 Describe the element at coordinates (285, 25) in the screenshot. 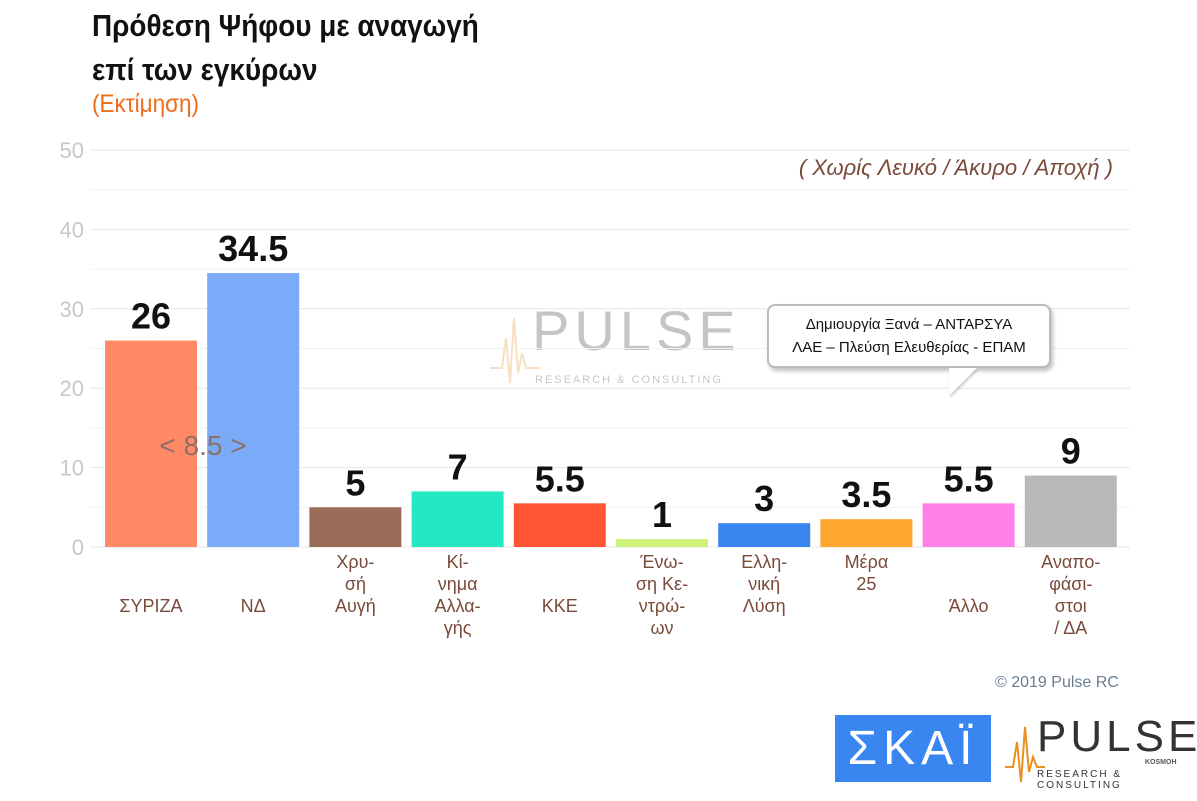

I see `title-line-1: Πρόθεση Ψήφου με αναγωγή` at that location.